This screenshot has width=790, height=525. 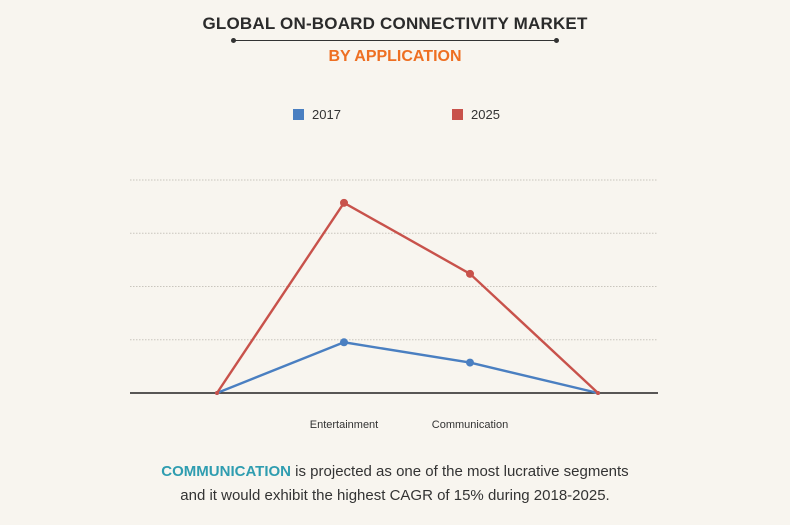 I want to click on divider-dot-left, so click(x=233, y=40).